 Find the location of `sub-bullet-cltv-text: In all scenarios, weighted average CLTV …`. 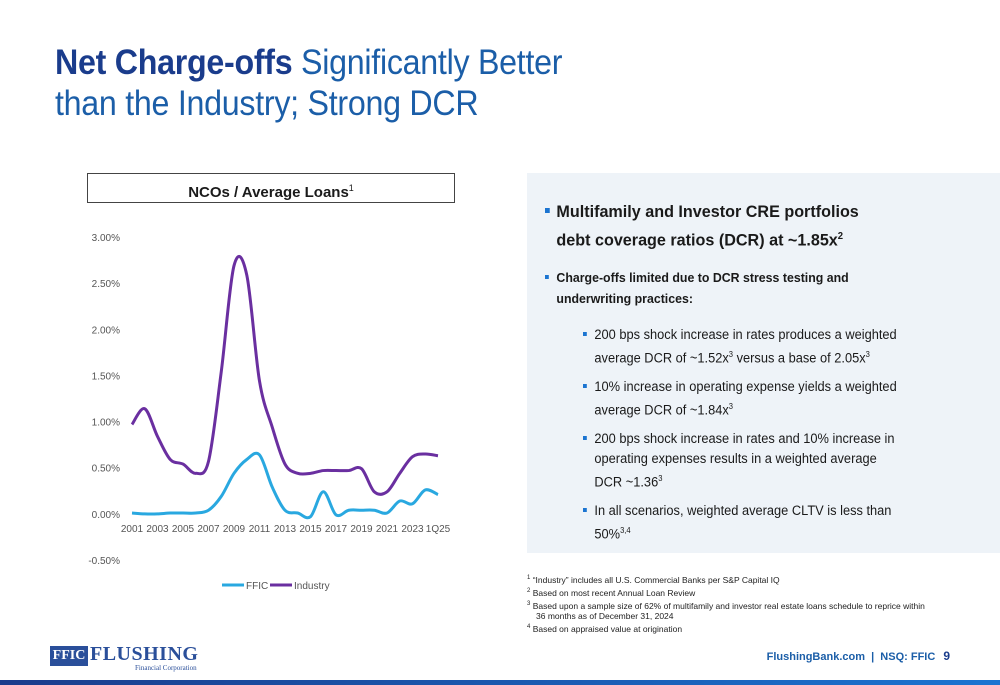

sub-bullet-cltv-text: In all scenarios, weighted average CLTV … is located at coordinates (743, 522).